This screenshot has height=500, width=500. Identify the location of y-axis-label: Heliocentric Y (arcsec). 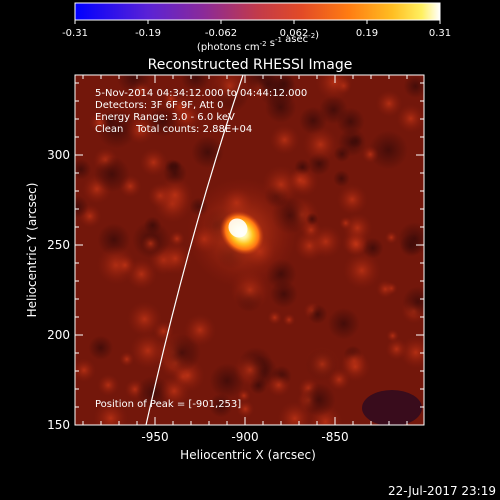
(32, 250).